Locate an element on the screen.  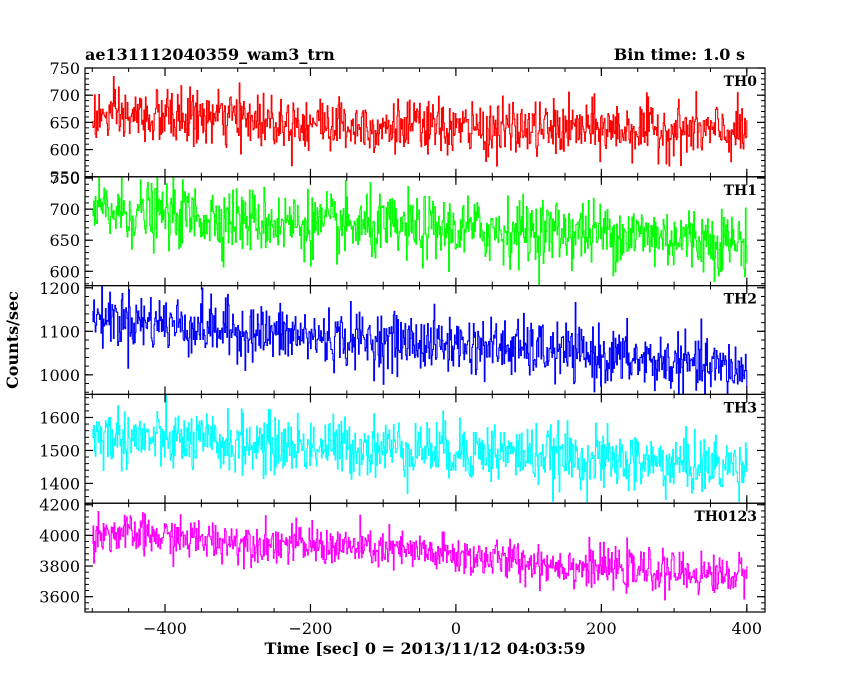
panel-label: TH0 is located at coordinates (741, 82).